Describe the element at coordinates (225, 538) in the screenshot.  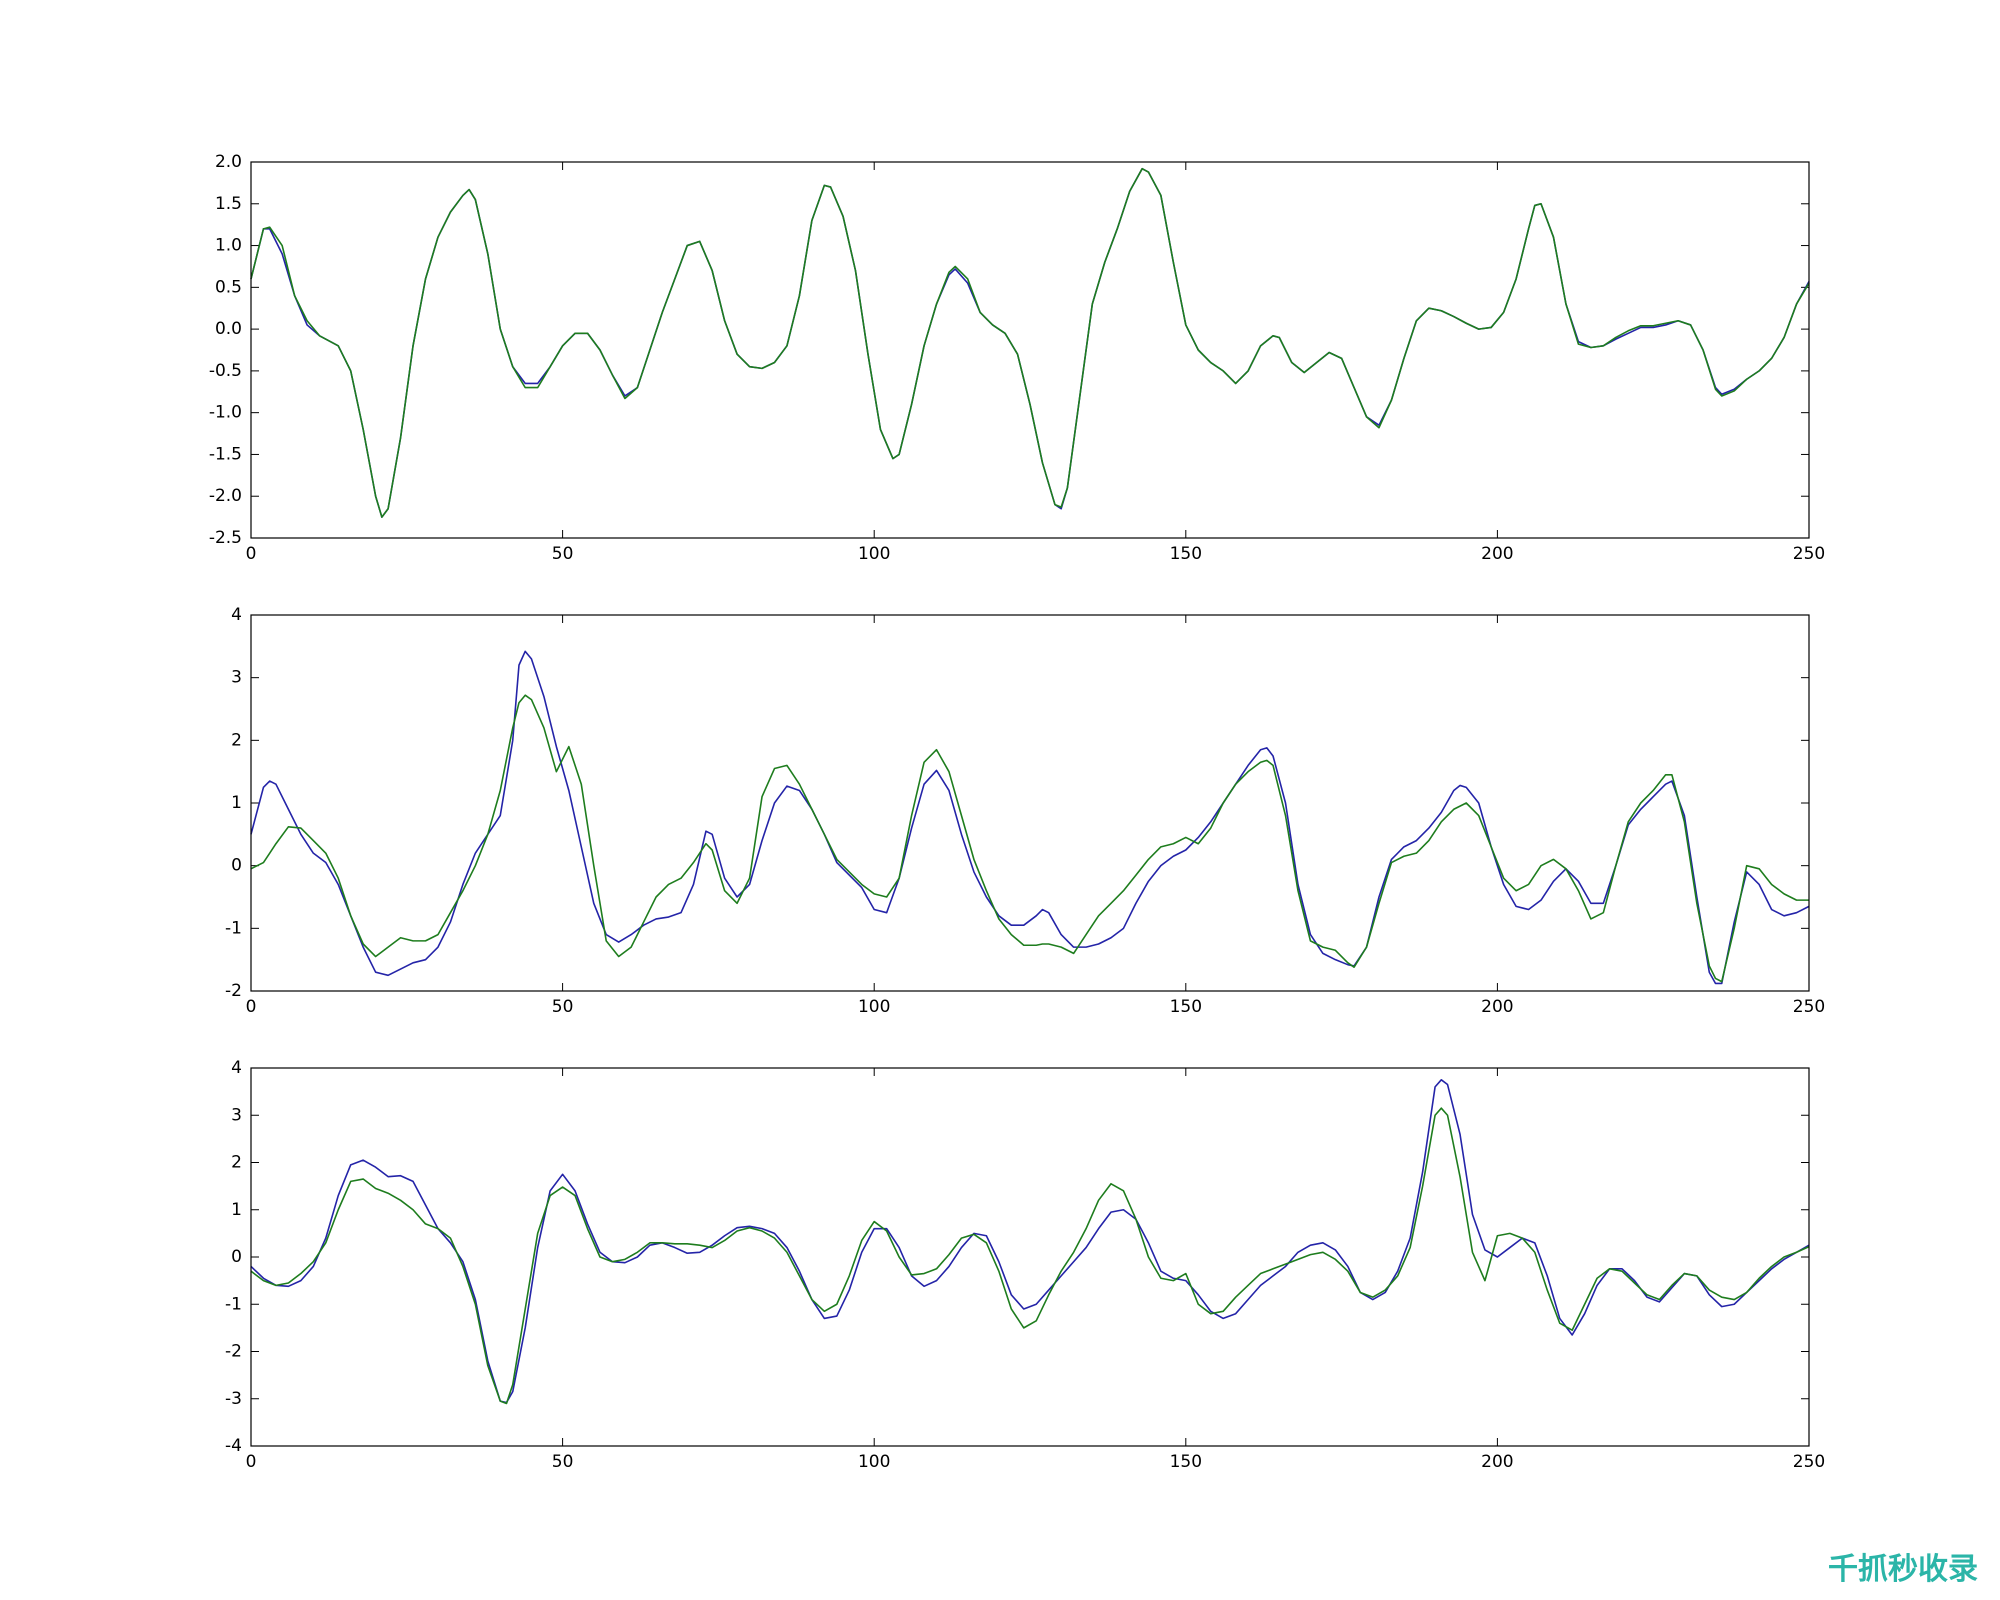
I see `y-tick-label: -2.5` at that location.